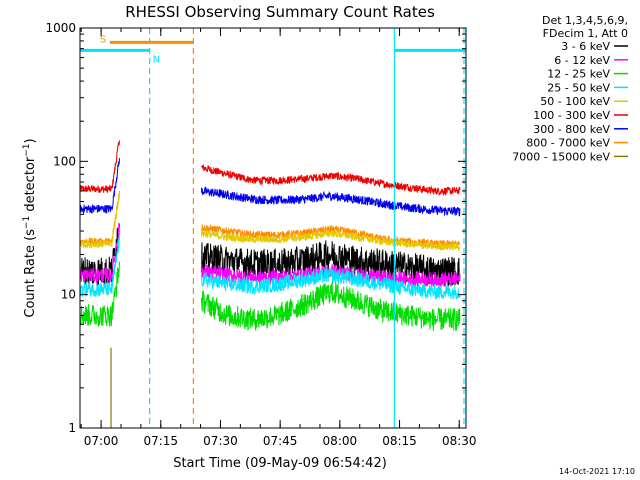  I want to click on legend-header: Det 1,3,4,5,6,9,, so click(585, 20).